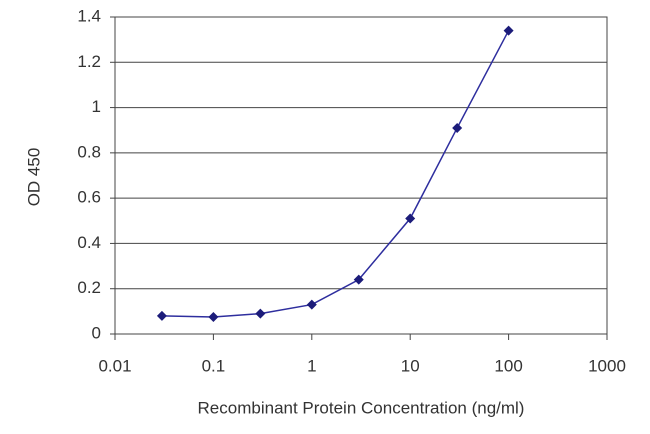 Image resolution: width=650 pixels, height=434 pixels. What do you see at coordinates (33, 177) in the screenshot?
I see `y-axis-label: OD 450` at bounding box center [33, 177].